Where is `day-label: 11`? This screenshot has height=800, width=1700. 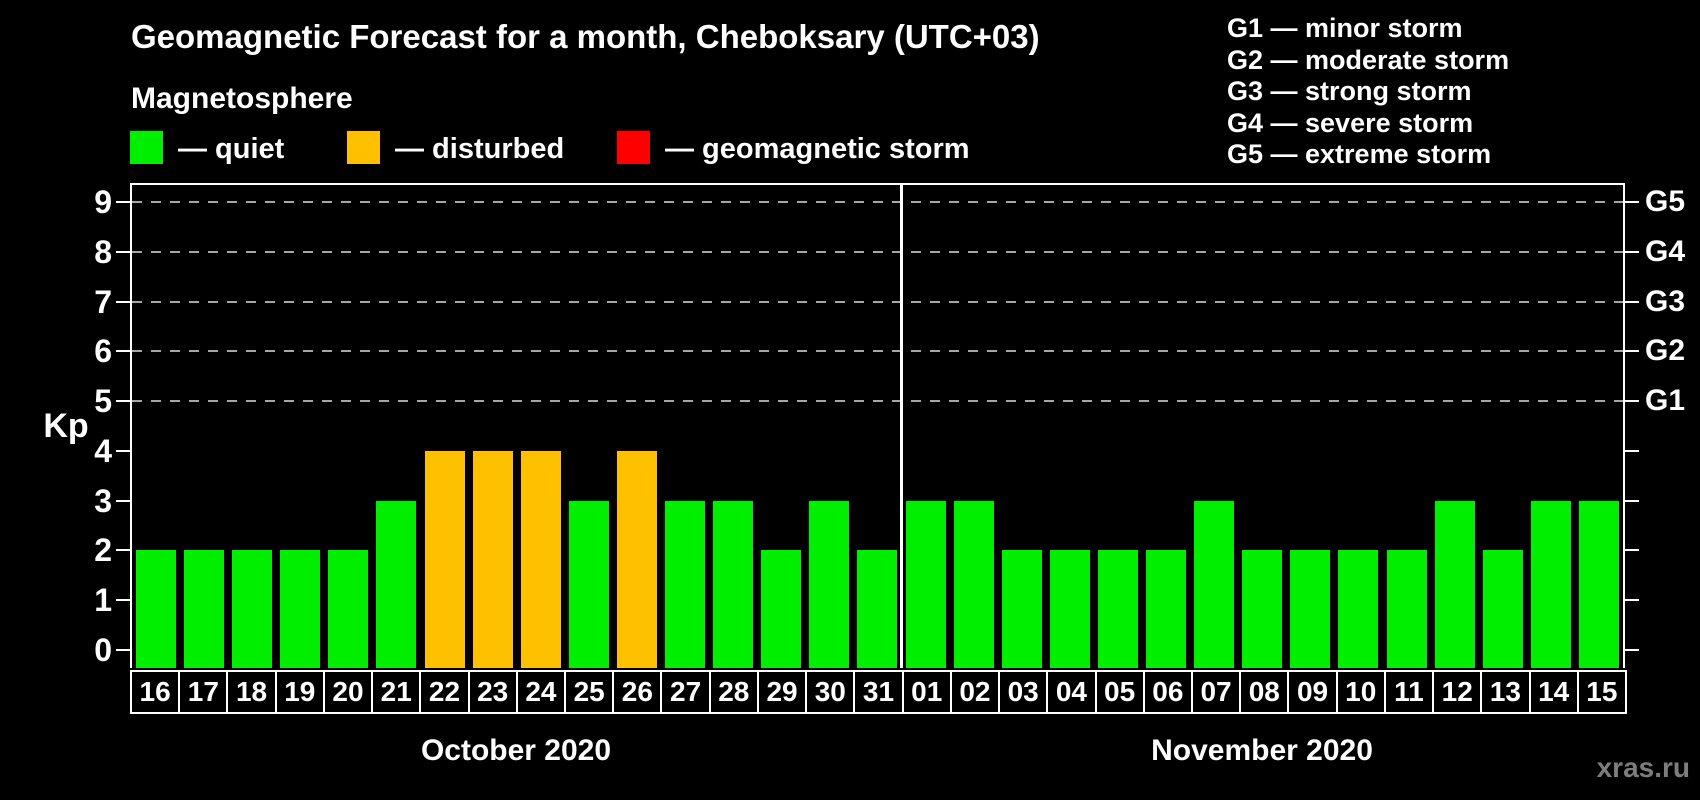
day-label: 11 is located at coordinates (1409, 692).